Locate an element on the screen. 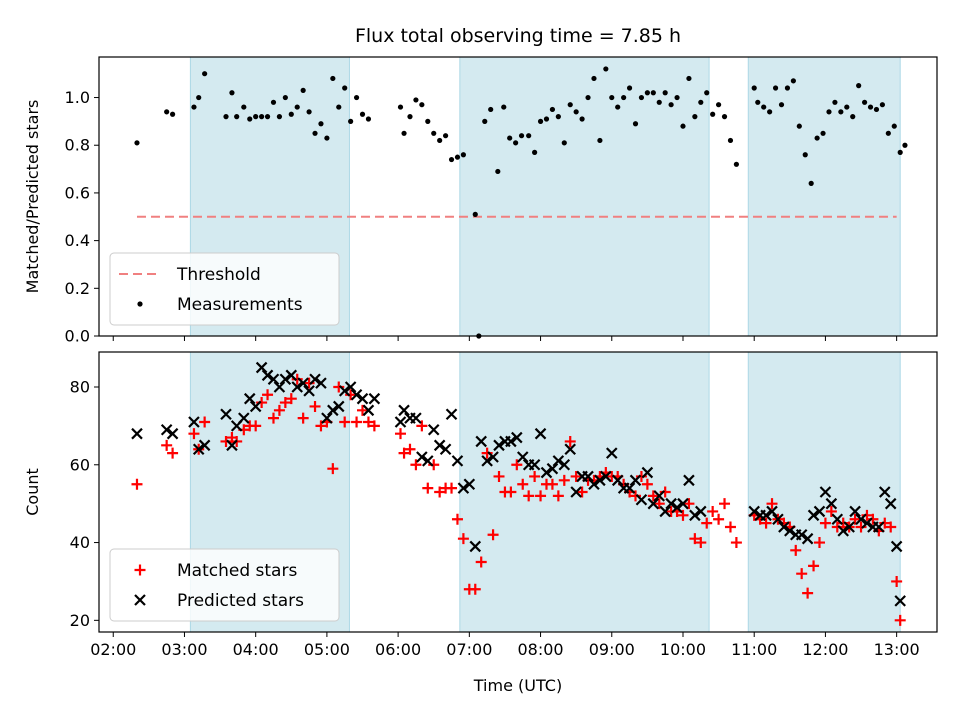 Image resolution: width=960 pixels, height=720 pixels. y-tick-label: 0.8 is located at coordinates (77, 145).